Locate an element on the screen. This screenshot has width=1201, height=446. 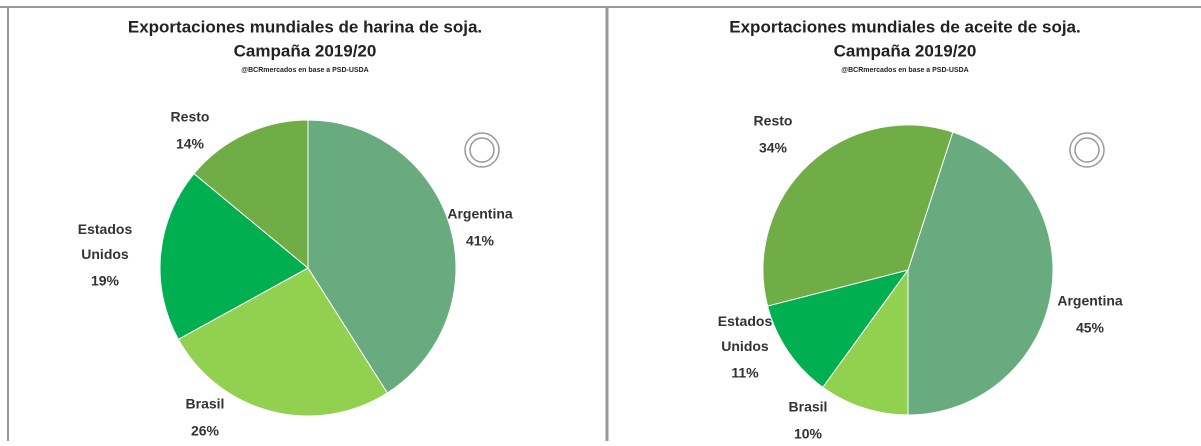
value-label: 10% is located at coordinates (808, 433).